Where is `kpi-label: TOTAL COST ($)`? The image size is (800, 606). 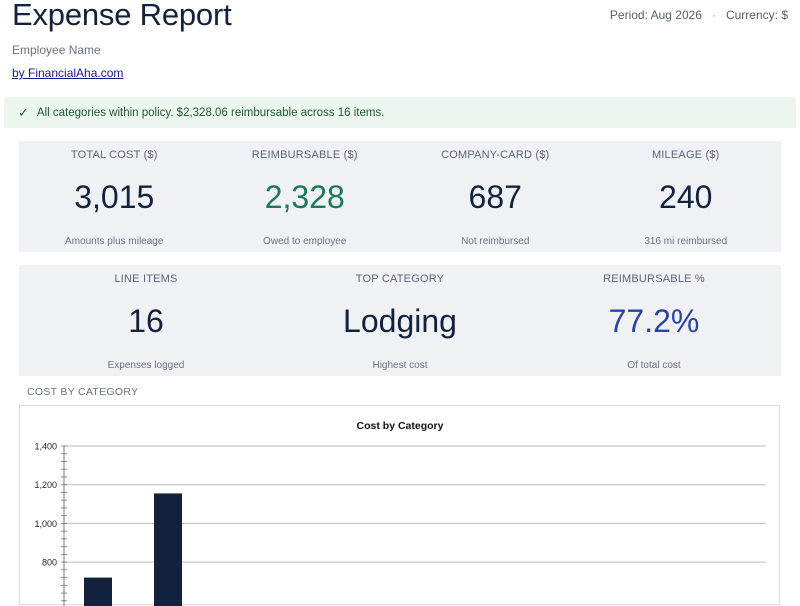
kpi-label: TOTAL COST ($) is located at coordinates (114, 155).